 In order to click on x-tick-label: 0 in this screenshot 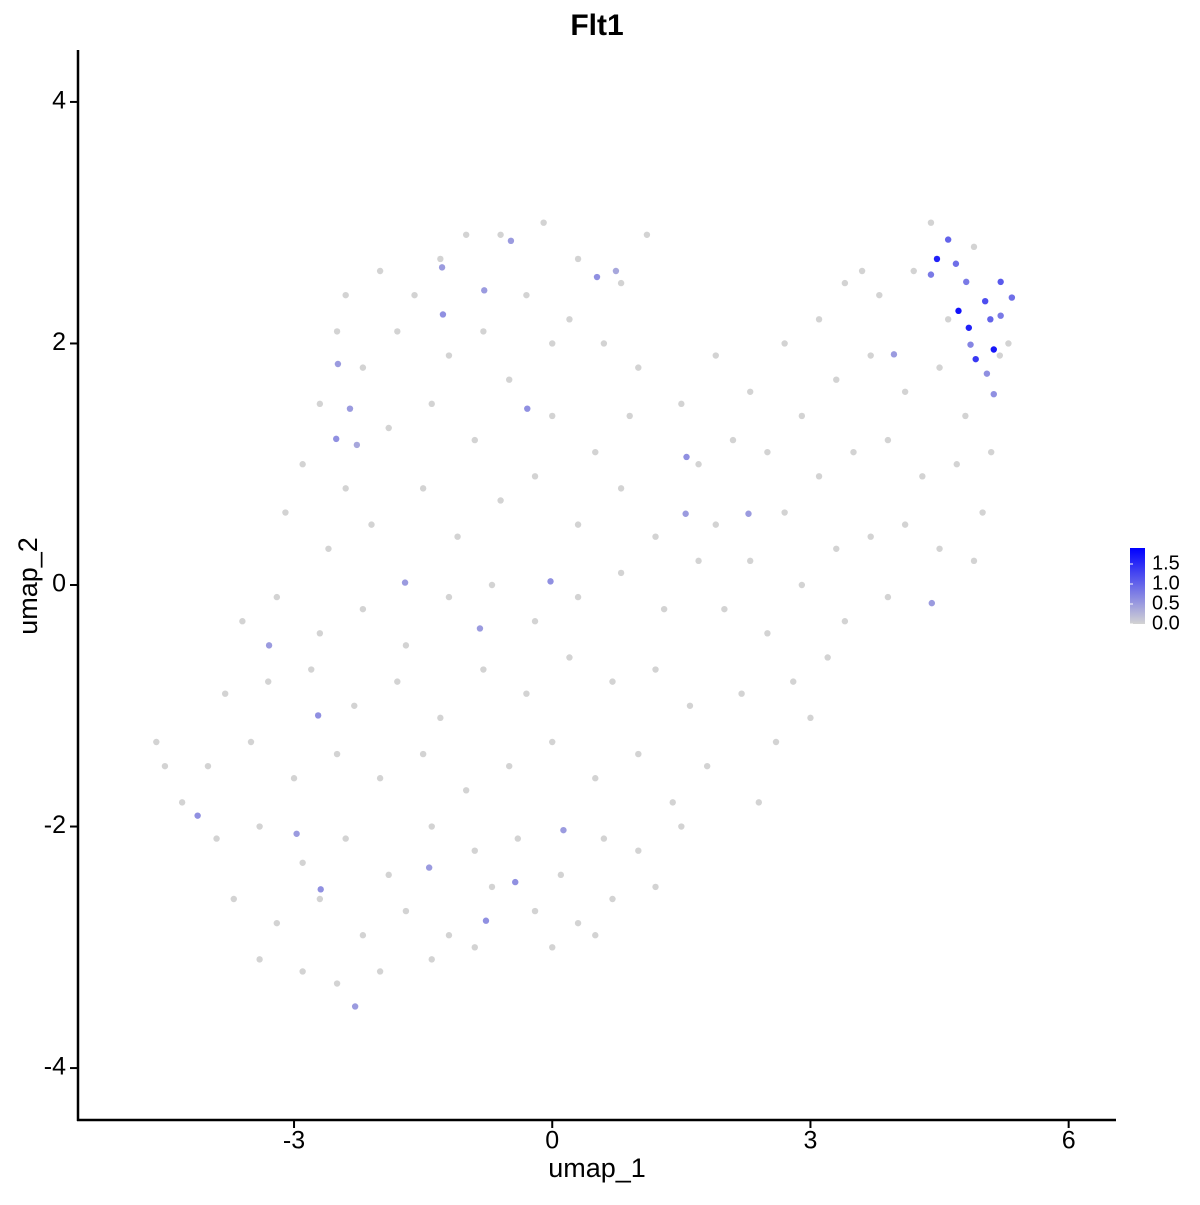, I will do `click(552, 1141)`.